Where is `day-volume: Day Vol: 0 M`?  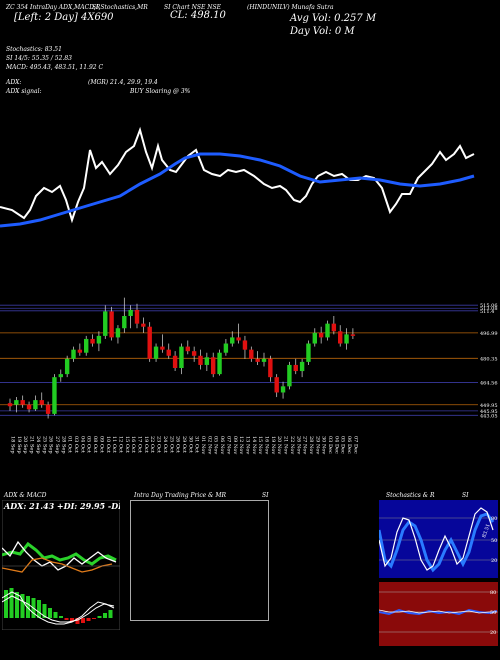
day-volume: Day Vol: 0 M is located at coordinates (322, 31).